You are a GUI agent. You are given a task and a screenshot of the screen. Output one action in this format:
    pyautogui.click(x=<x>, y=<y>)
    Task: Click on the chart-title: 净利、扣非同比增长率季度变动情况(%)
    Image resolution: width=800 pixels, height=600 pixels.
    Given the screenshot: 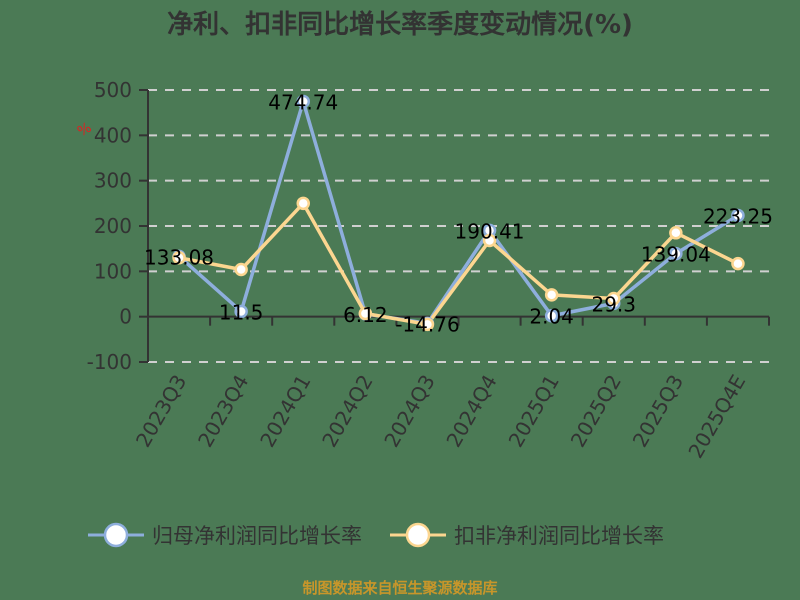 What is the action you would take?
    pyautogui.click(x=400, y=25)
    